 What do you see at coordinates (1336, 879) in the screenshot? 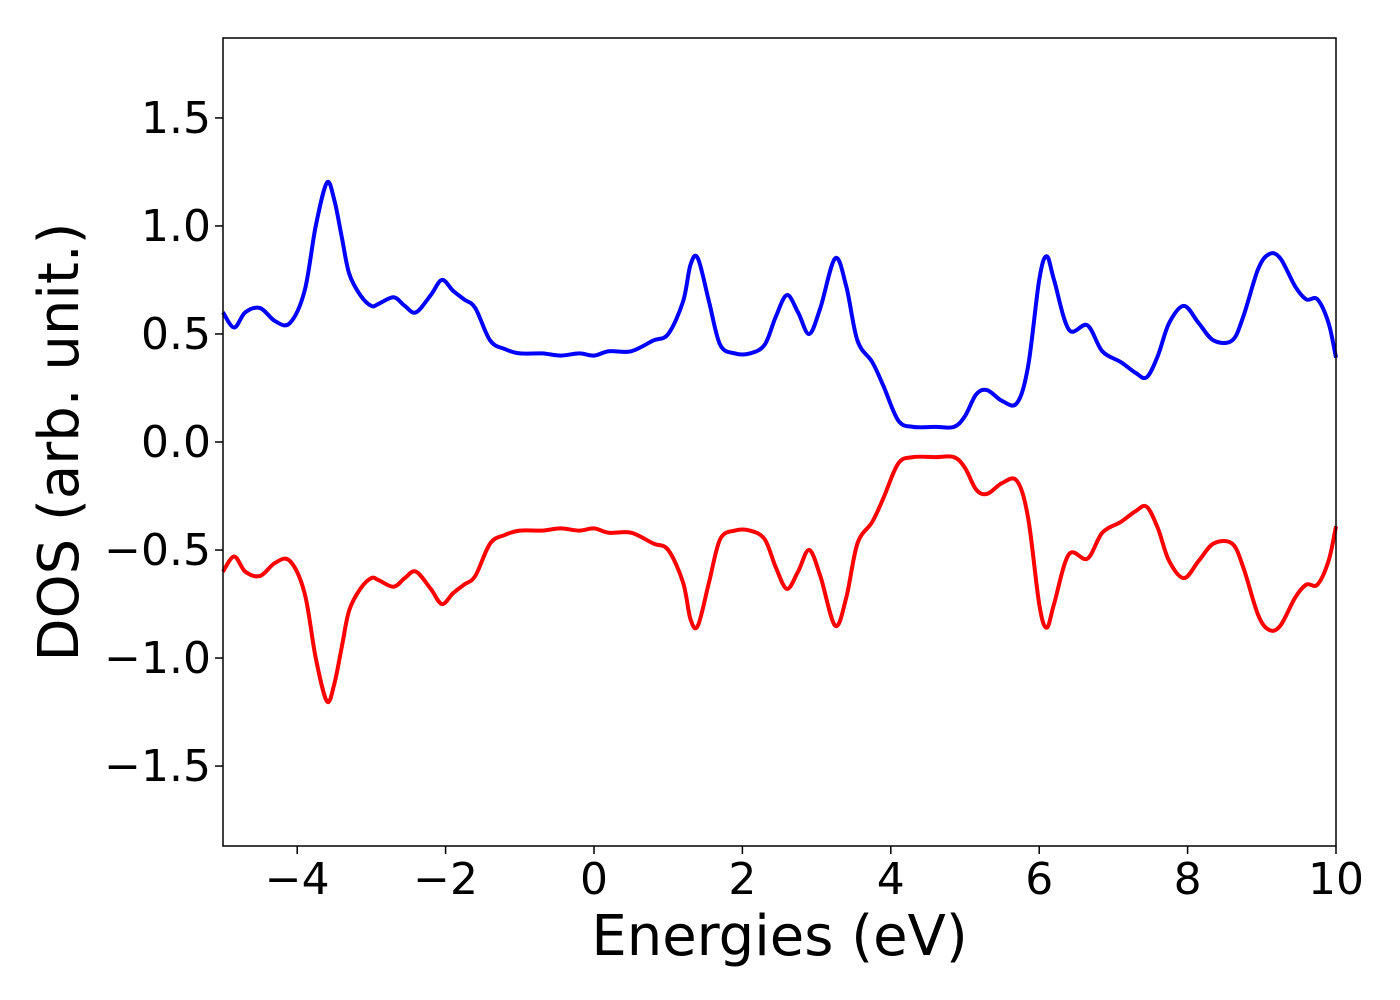
I see `x-tick-label: 10` at bounding box center [1336, 879].